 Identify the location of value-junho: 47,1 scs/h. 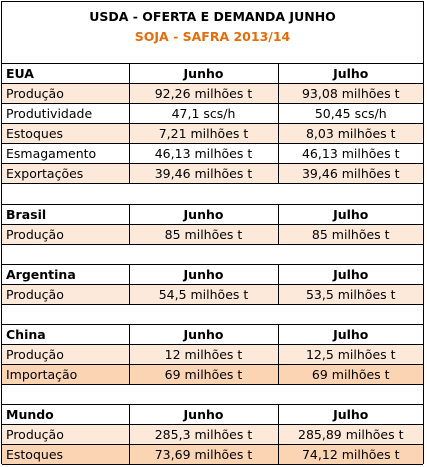
(204, 113).